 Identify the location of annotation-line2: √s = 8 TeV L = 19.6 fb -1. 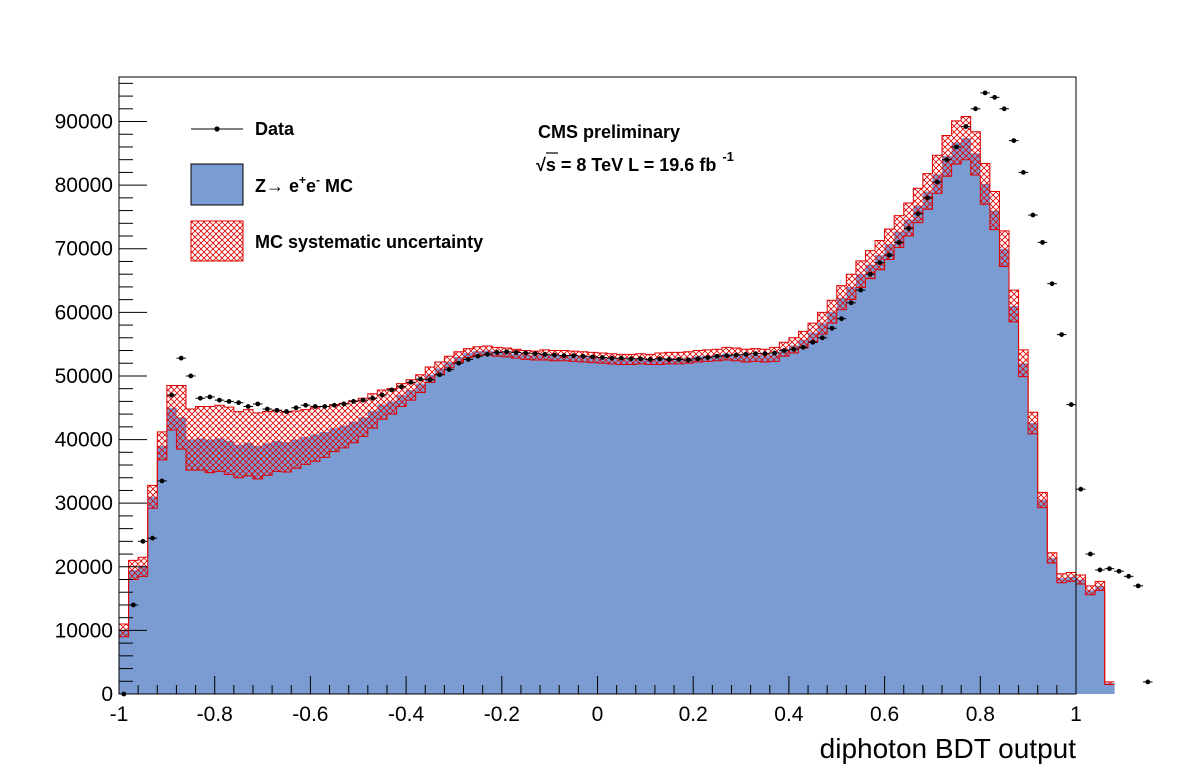
(635, 162).